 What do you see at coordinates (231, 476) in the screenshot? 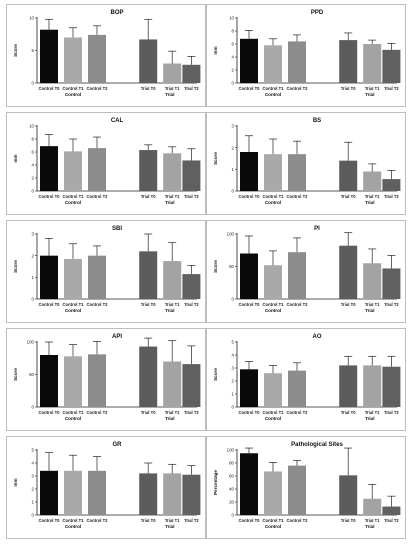
I see `y-tick-label: 60` at bounding box center [231, 476].